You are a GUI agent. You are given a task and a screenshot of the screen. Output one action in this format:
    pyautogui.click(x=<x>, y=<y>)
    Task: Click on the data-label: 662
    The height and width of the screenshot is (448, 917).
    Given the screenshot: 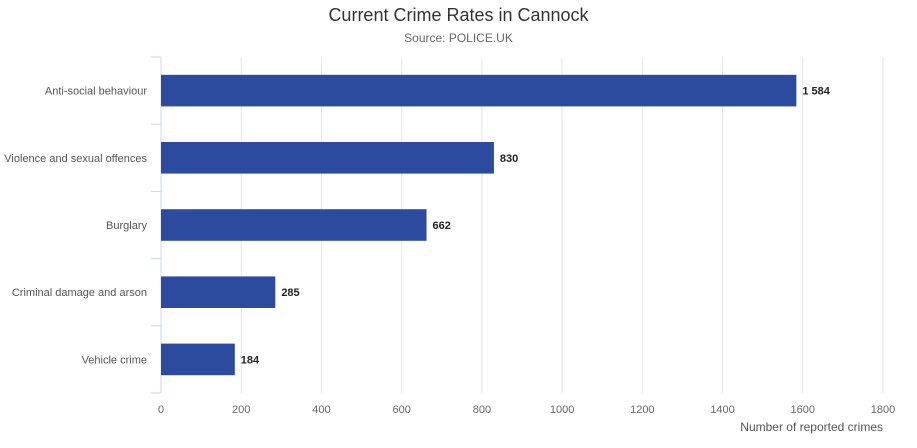 What is the action you would take?
    pyautogui.click(x=442, y=226)
    